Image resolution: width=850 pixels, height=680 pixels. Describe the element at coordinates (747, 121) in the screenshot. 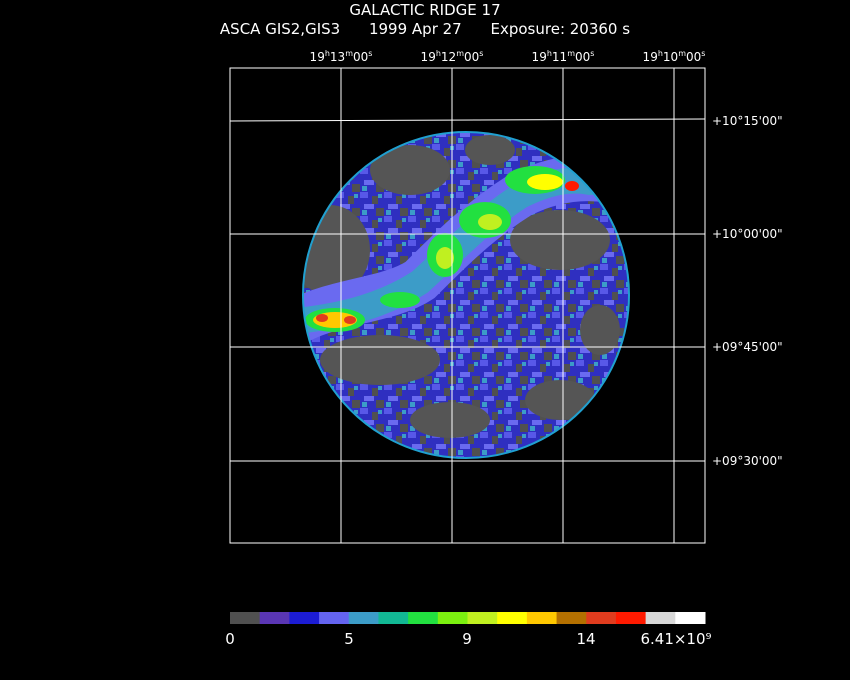

I see `dec-tick-label: +10°15'00"` at that location.